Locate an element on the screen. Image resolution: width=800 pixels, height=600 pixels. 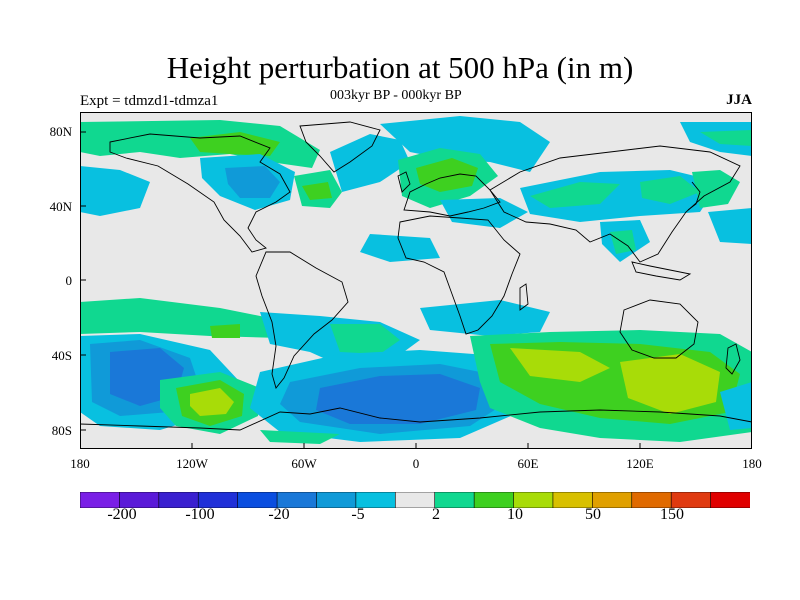
lon-label-60w: 60W is located at coordinates (304, 463).